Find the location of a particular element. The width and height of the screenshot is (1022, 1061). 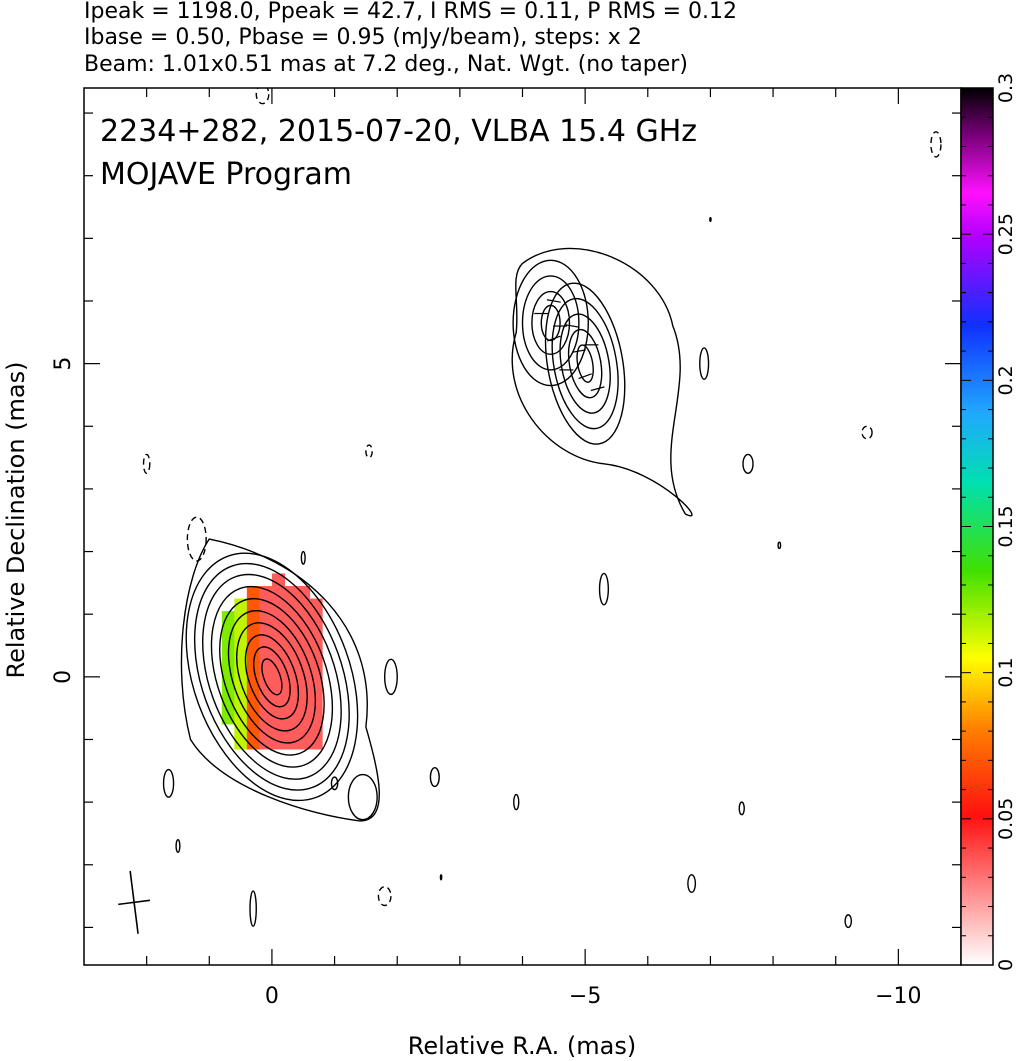

x-tick-label: −5 is located at coordinates (585, 996).